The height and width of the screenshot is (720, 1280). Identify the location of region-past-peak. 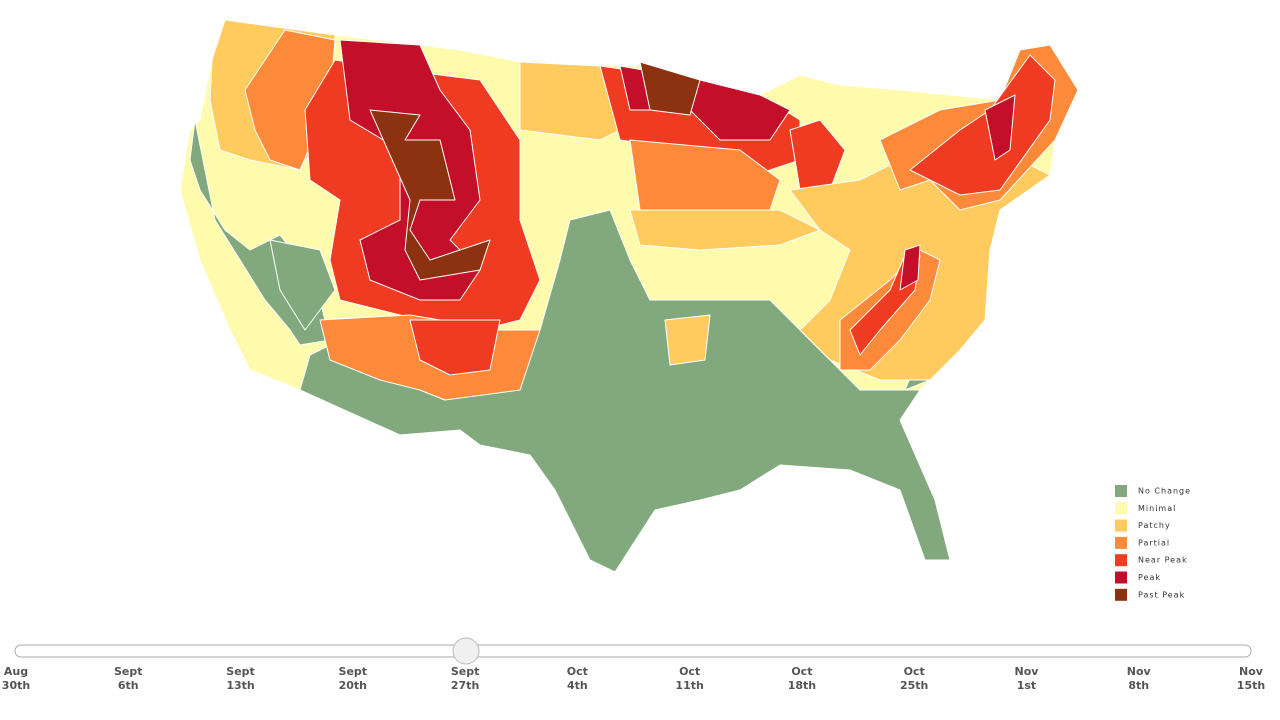
(430, 195).